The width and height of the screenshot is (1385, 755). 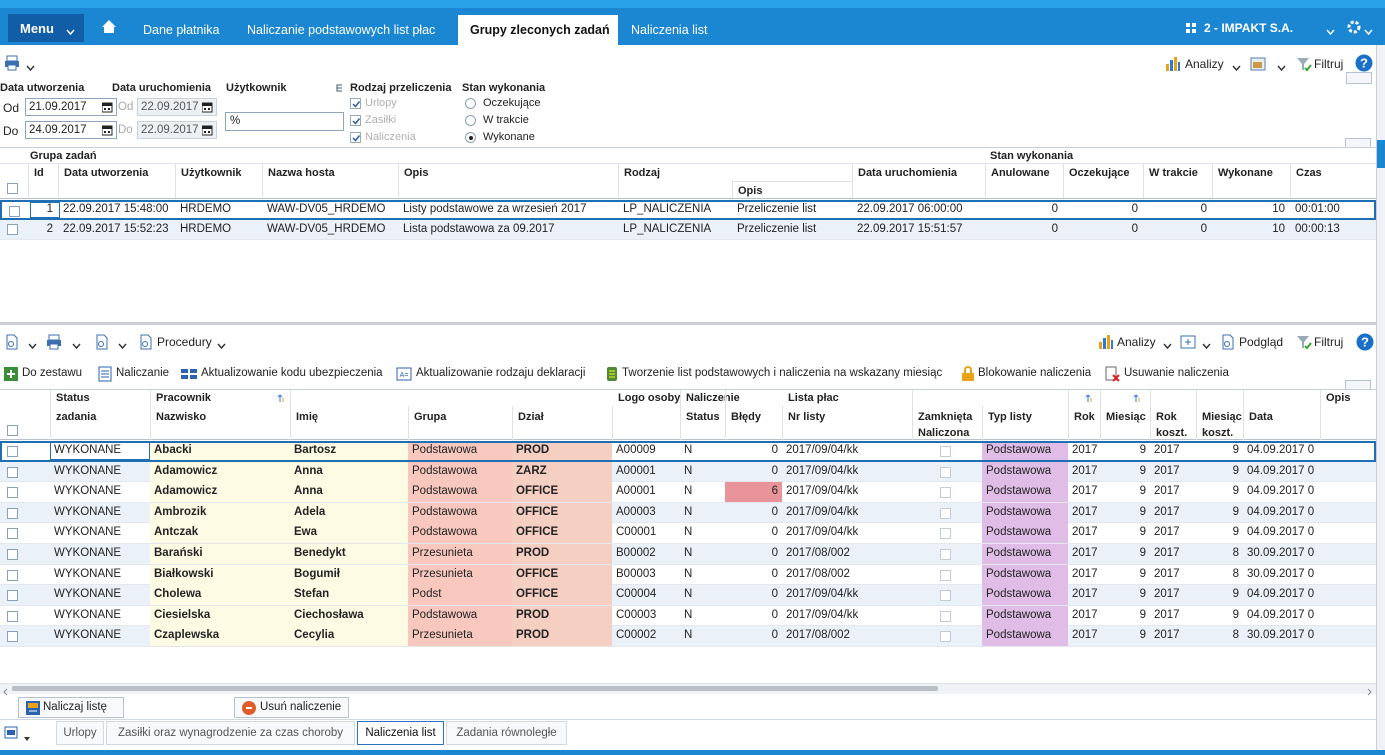 I want to click on table-cell: Ciechosława, so click(x=349, y=616).